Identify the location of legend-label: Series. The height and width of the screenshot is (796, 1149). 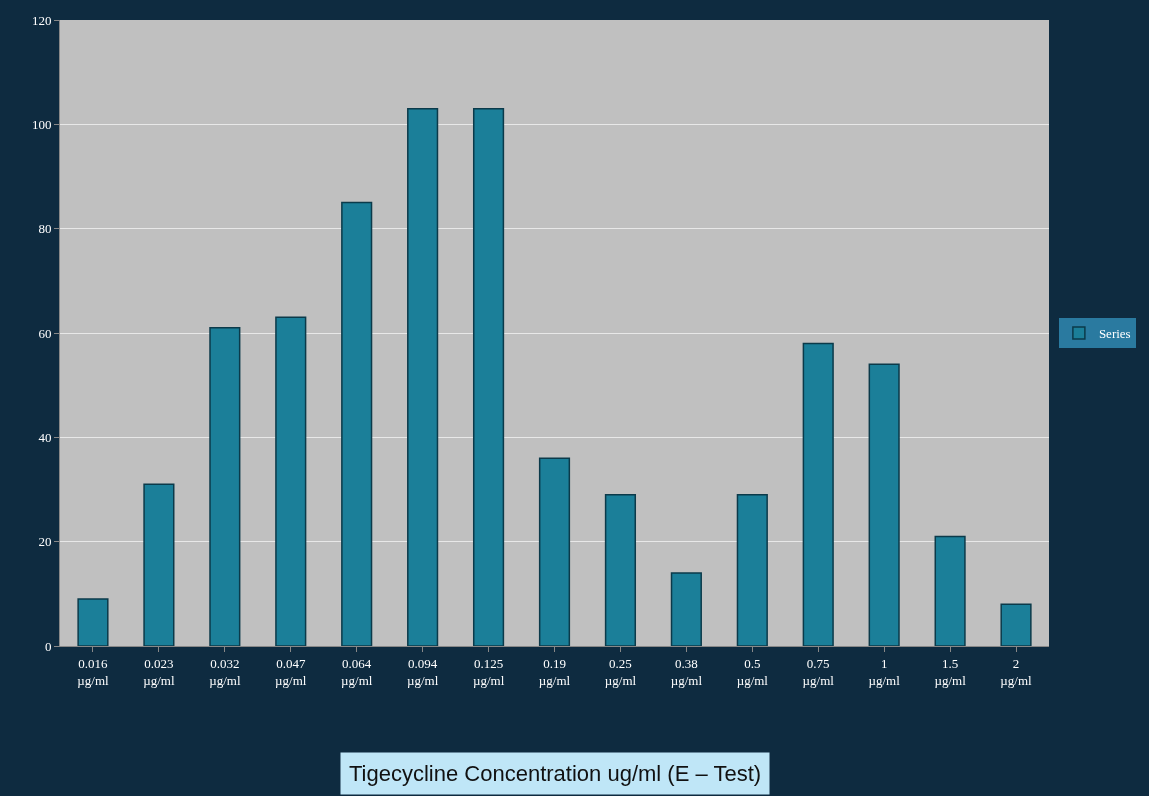
(1114, 334).